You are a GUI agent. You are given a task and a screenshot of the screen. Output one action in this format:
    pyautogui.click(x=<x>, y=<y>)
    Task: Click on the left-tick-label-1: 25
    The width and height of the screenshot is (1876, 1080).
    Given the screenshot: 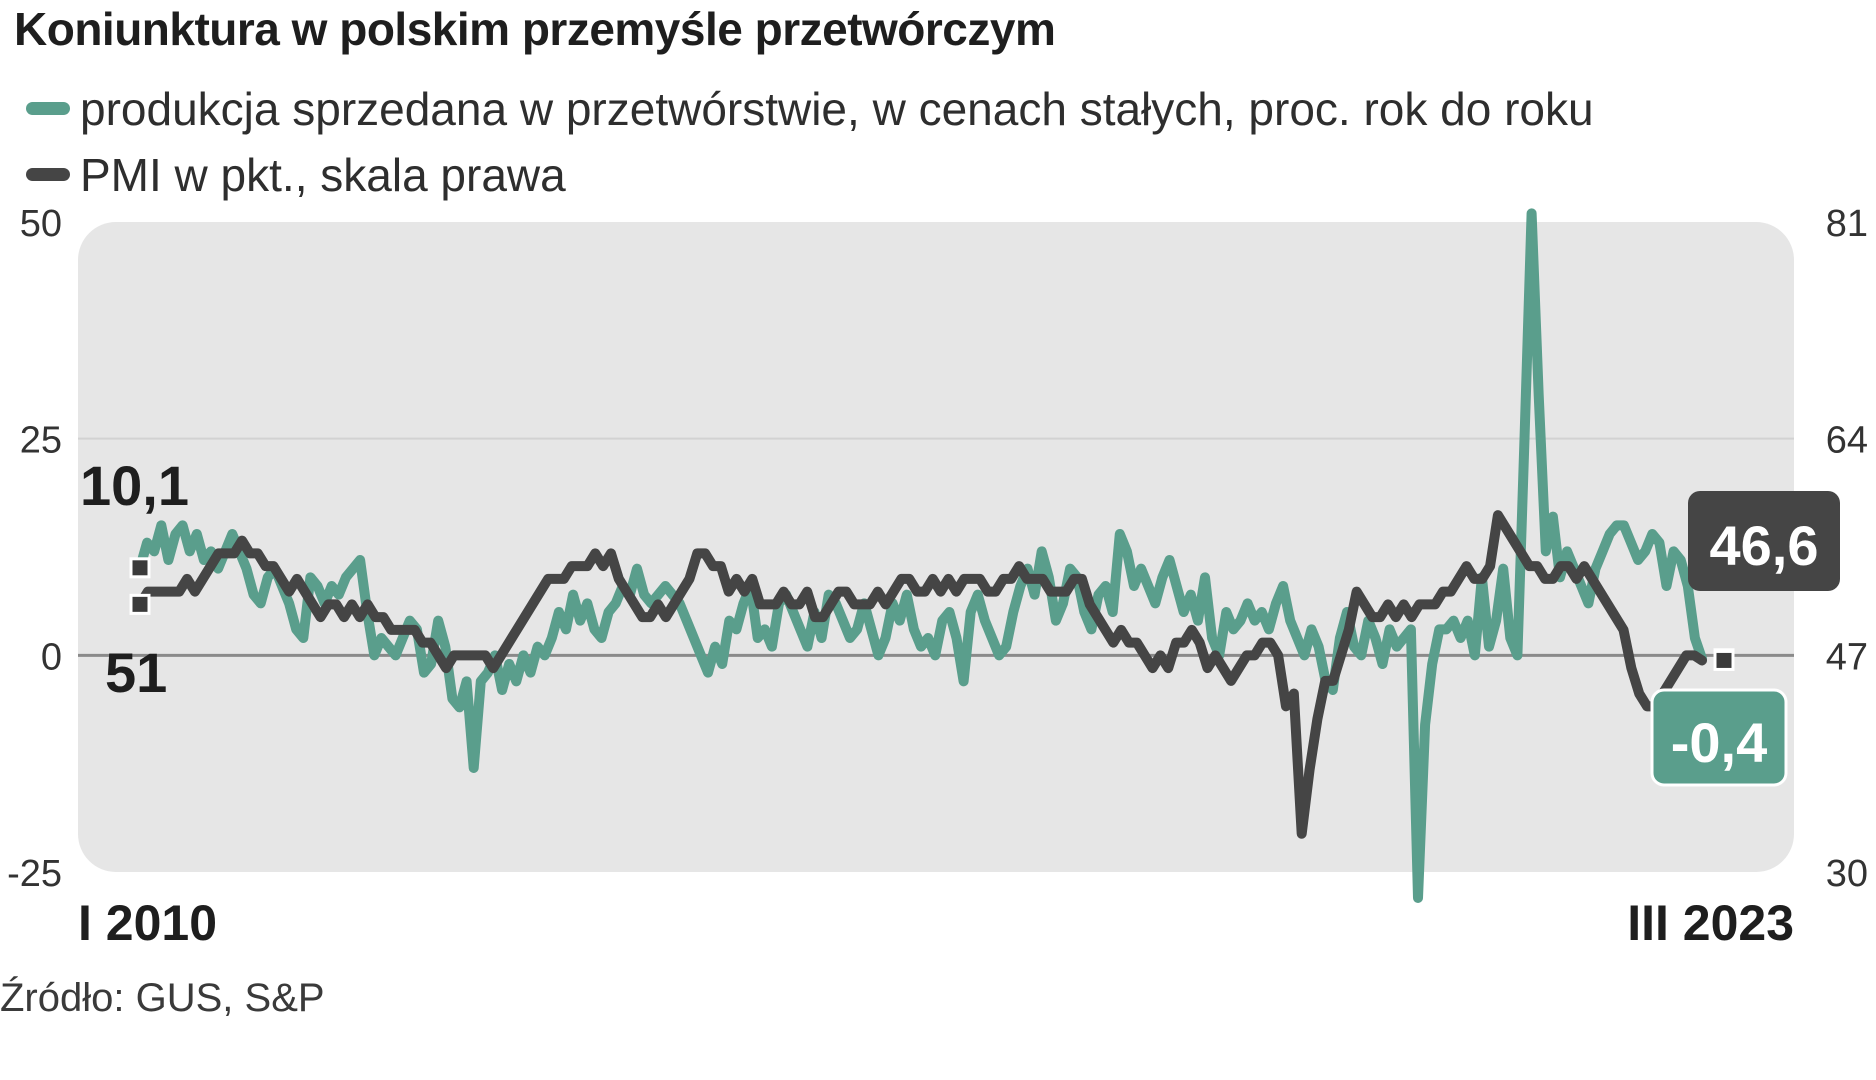 What is the action you would take?
    pyautogui.click(x=41, y=441)
    